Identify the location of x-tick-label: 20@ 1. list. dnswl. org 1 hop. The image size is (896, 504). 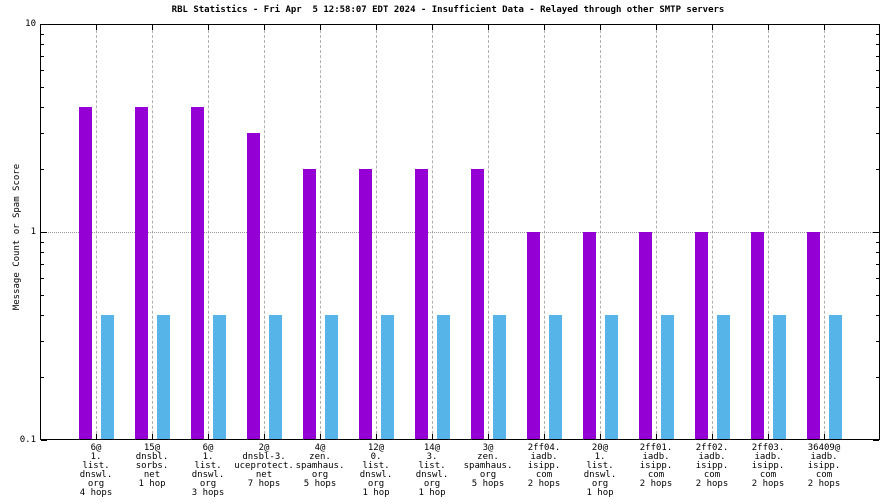
(600, 470).